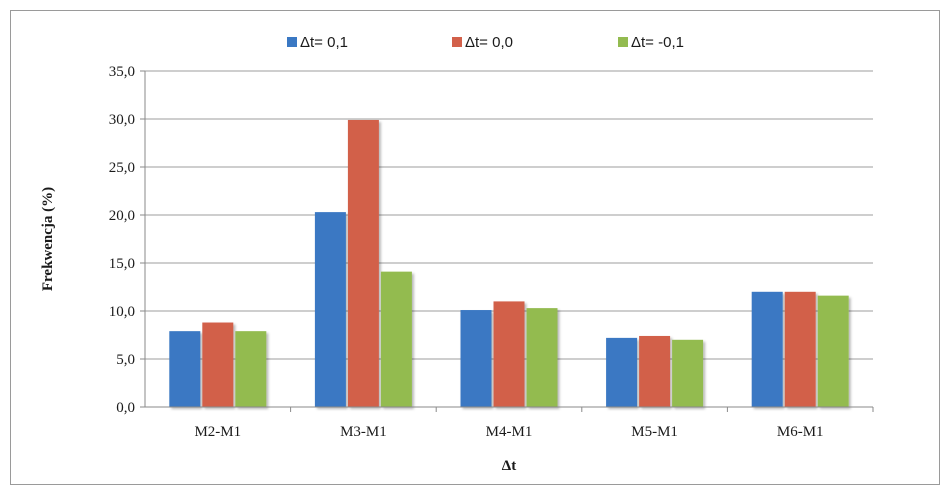  What do you see at coordinates (800, 432) in the screenshot?
I see `x-tick-label: M6-M1` at bounding box center [800, 432].